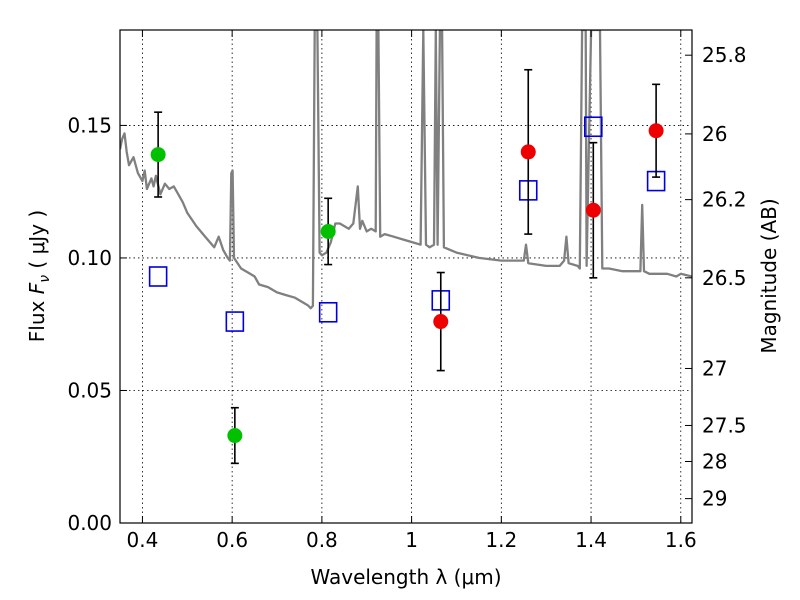  Describe the element at coordinates (143, 540) in the screenshot. I see `x-tick-label: 0.4` at that location.